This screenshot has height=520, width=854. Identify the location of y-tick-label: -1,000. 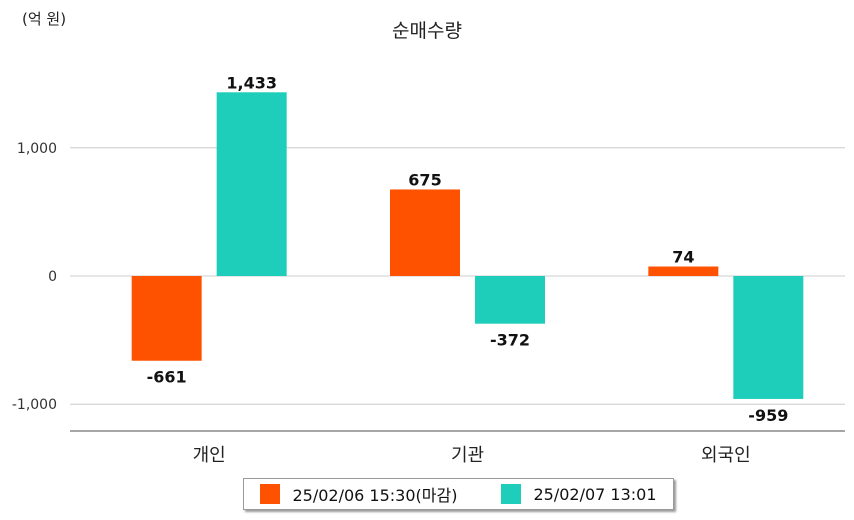
(34, 405).